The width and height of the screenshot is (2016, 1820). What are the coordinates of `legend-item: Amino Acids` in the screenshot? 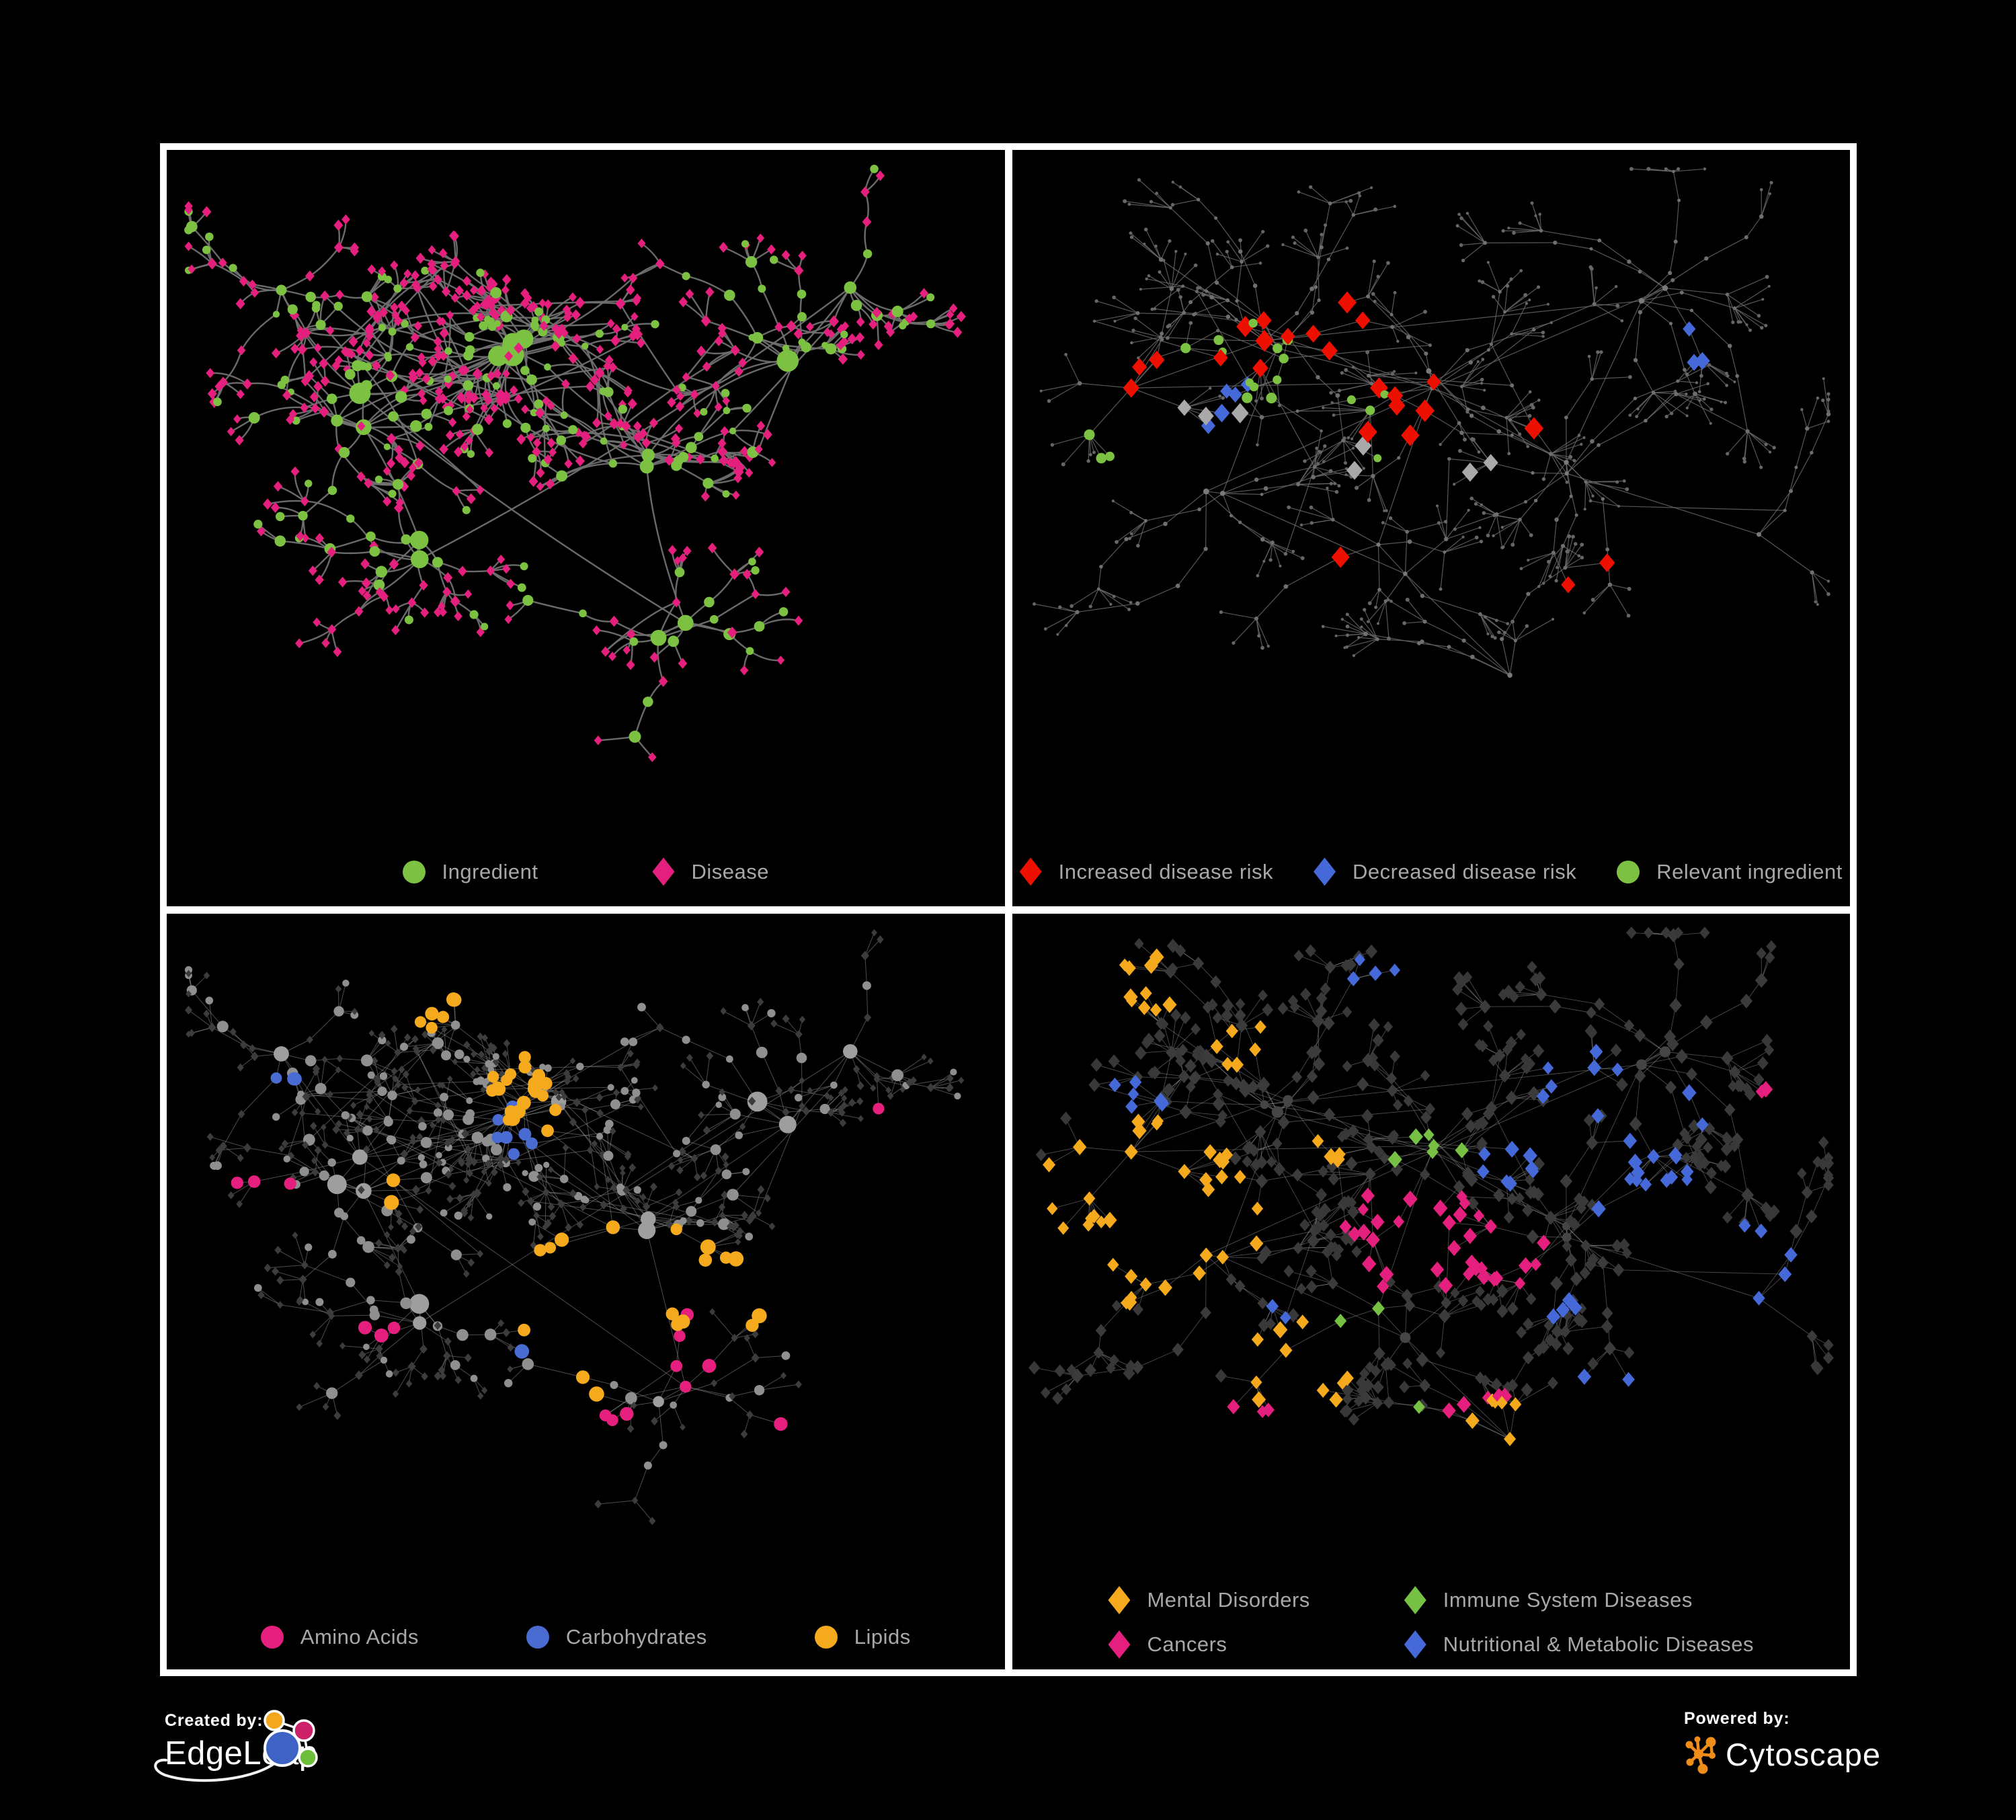 It's located at (339, 1637).